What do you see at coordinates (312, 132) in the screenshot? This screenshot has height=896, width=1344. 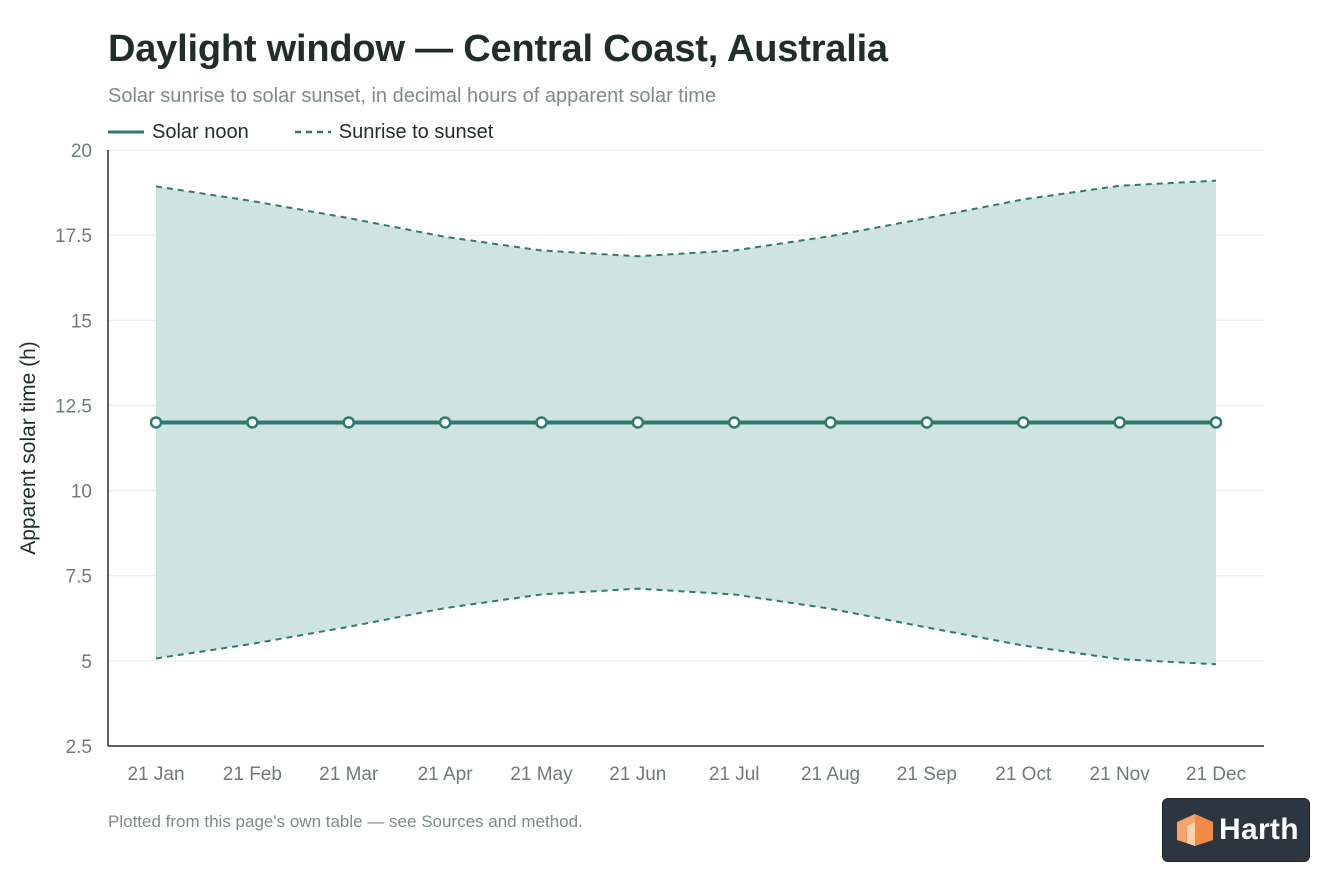 I see `legend-swatch-dashed` at bounding box center [312, 132].